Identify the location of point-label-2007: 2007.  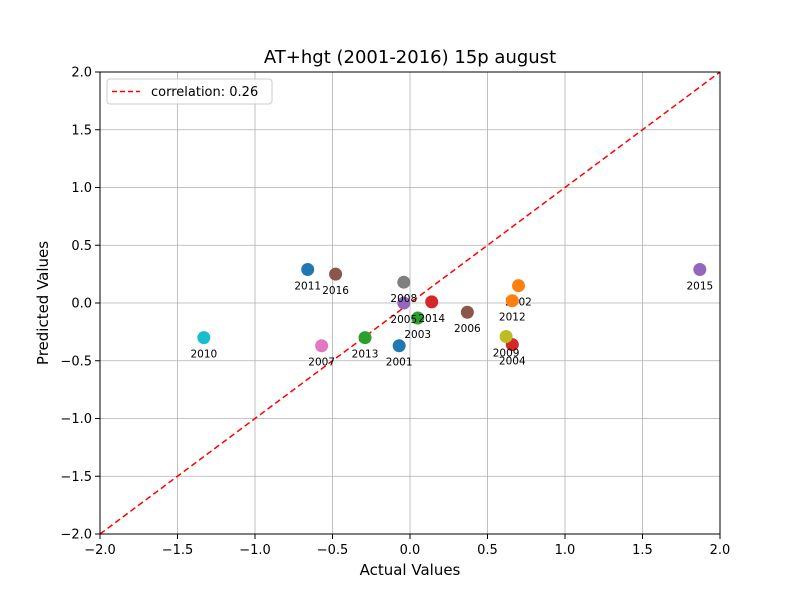
(321, 363).